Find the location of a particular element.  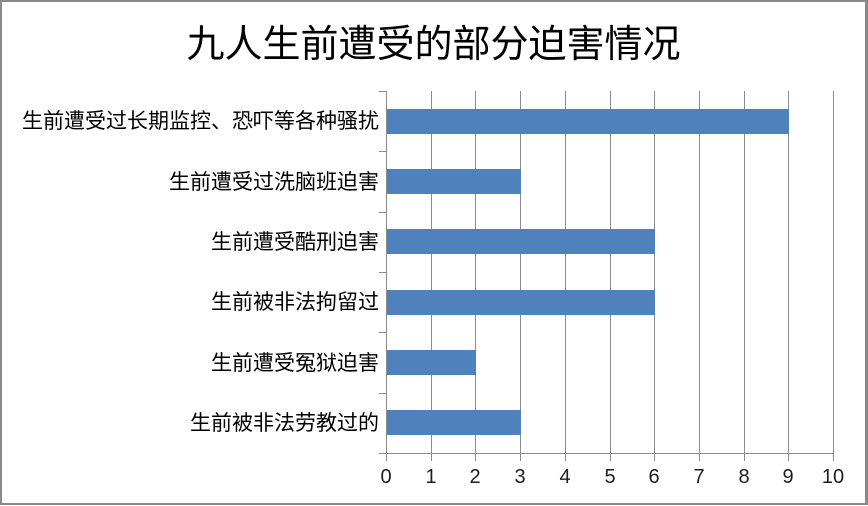

x-tick-label: 2 is located at coordinates (475, 477).